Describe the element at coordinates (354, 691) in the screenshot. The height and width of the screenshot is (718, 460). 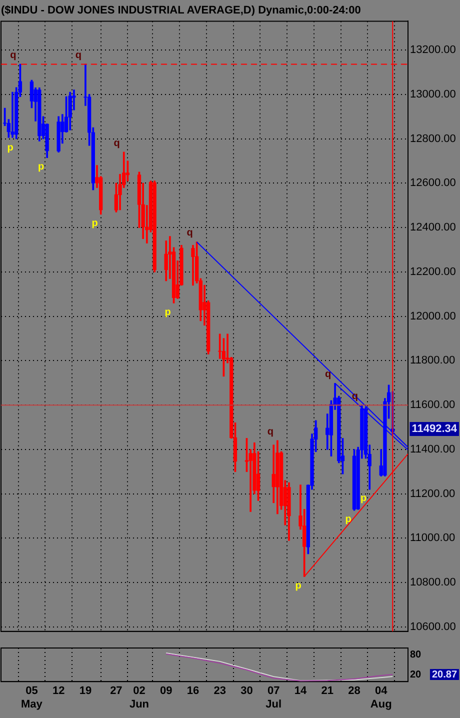
I see `x-tick-label: 28` at that location.